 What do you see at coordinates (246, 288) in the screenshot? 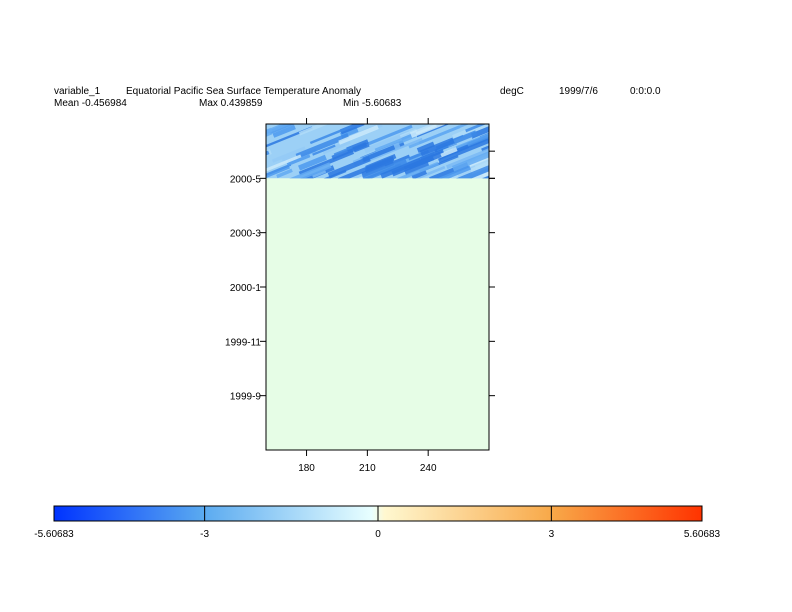
I see `y-tick-label: 2000-1` at bounding box center [246, 288].